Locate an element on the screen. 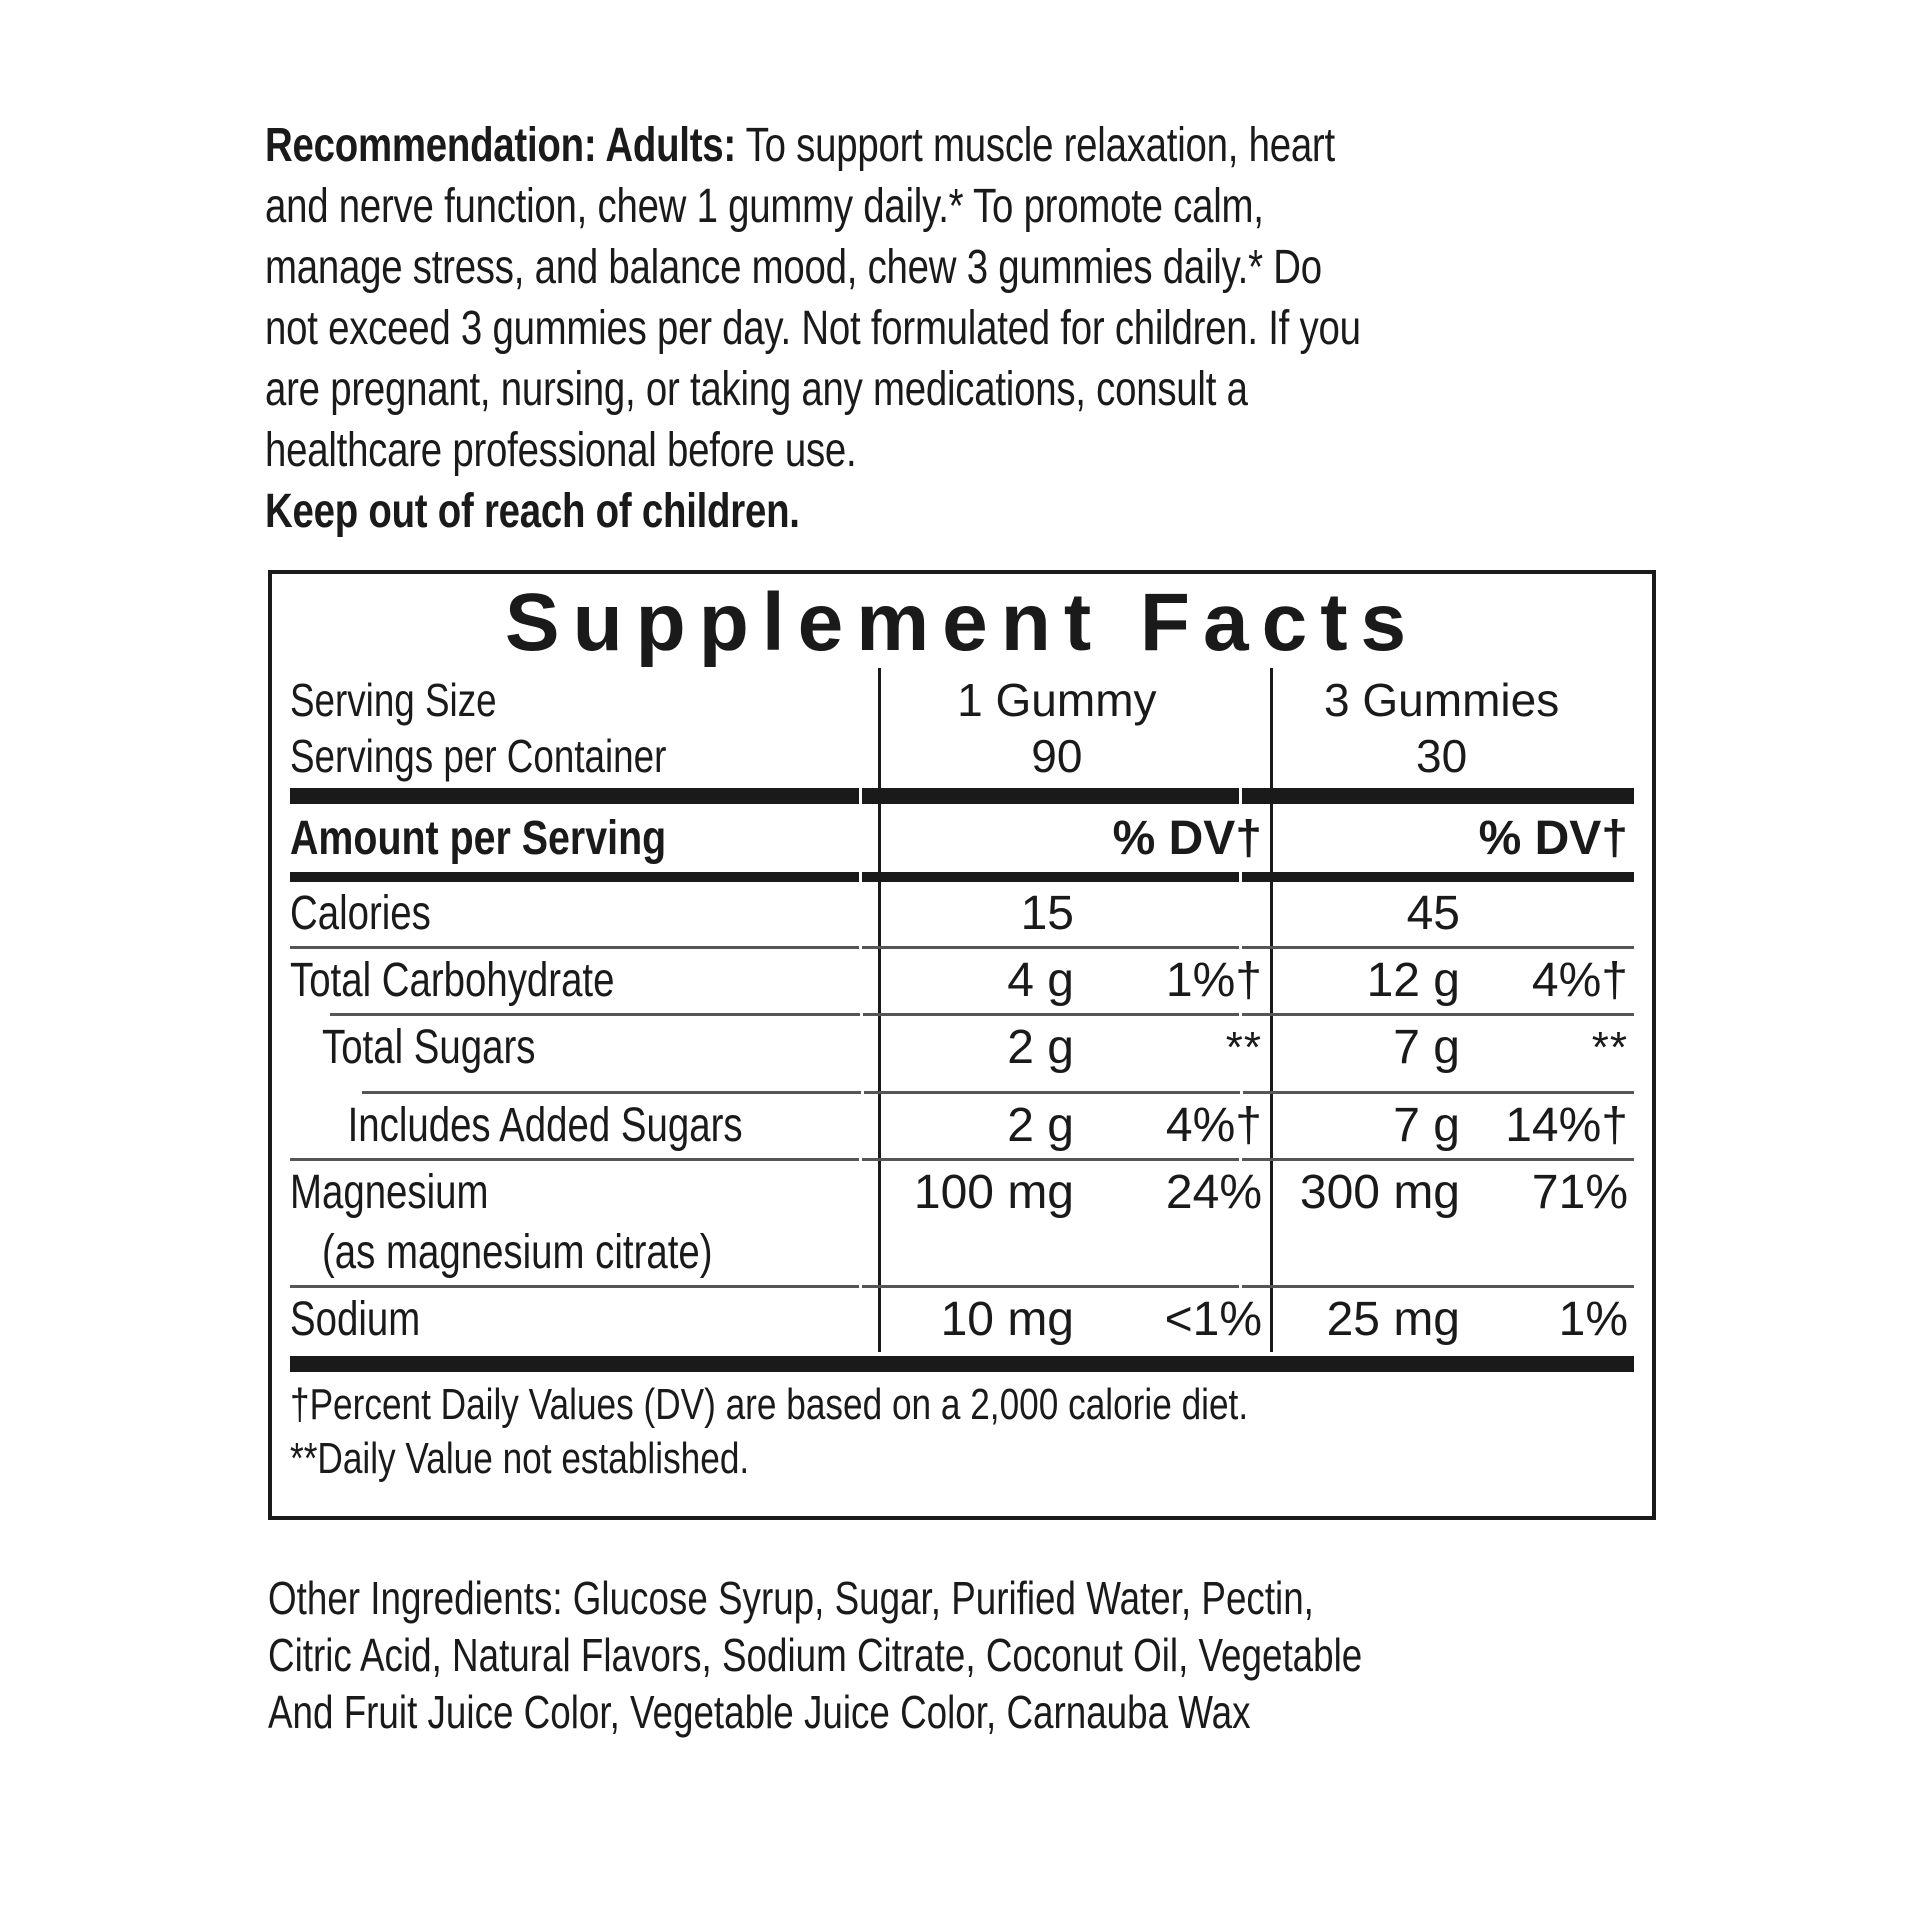 Image resolution: width=1920 pixels, height=1920 pixels. nutrient-dv-col1: 24% is located at coordinates (1213, 1192).